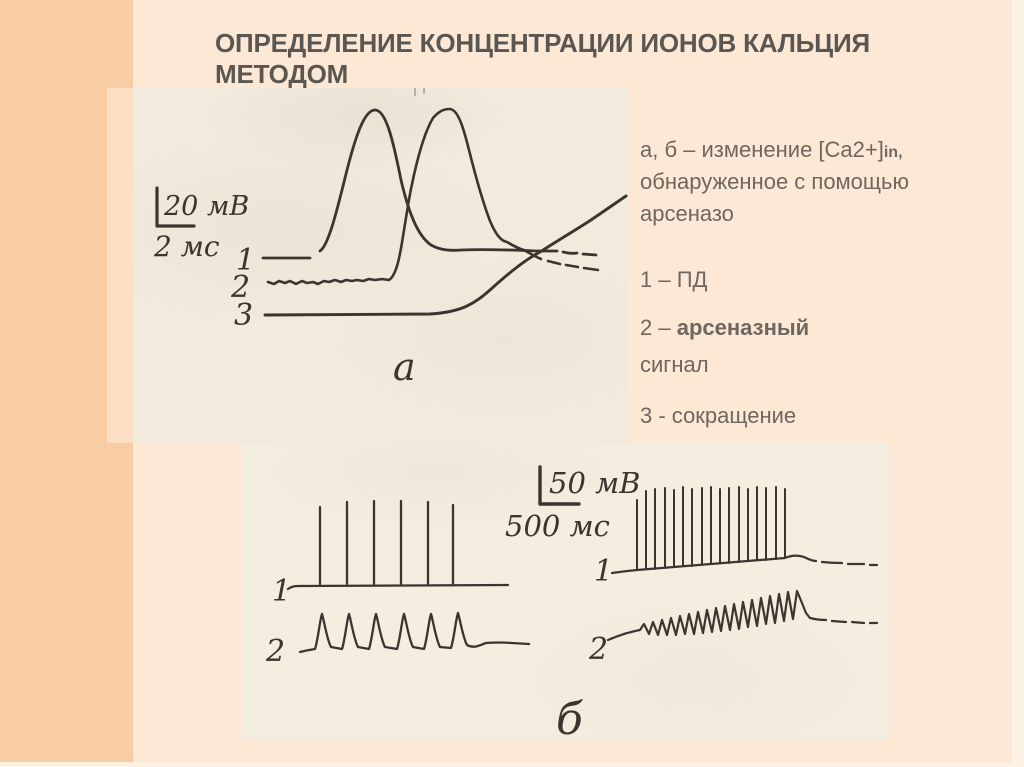  What do you see at coordinates (603, 571) in the screenshot?
I see `figure-b-right-trace1-label: 1` at bounding box center [603, 571].